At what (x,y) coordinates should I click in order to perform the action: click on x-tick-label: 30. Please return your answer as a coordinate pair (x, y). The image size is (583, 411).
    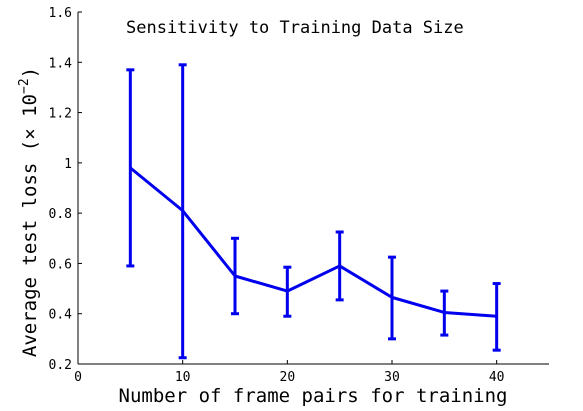
    Looking at the image, I should click on (392, 377).